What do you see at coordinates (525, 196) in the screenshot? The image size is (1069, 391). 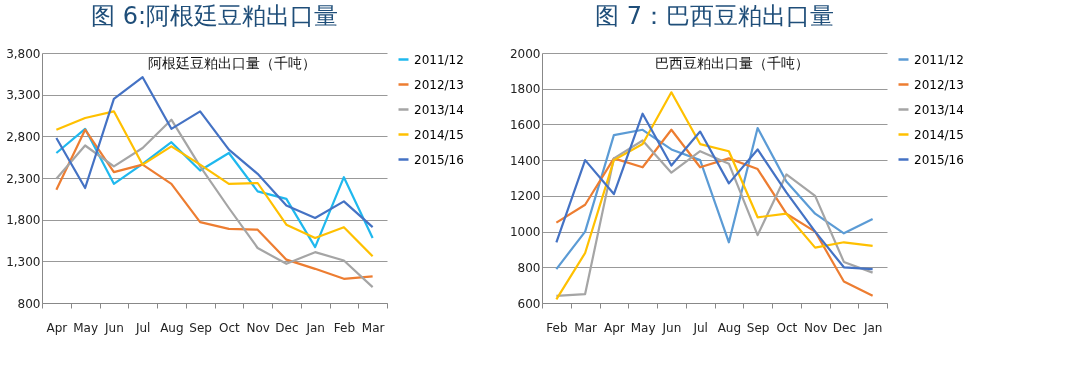 I see `y-tick-label: 1200` at bounding box center [525, 196].